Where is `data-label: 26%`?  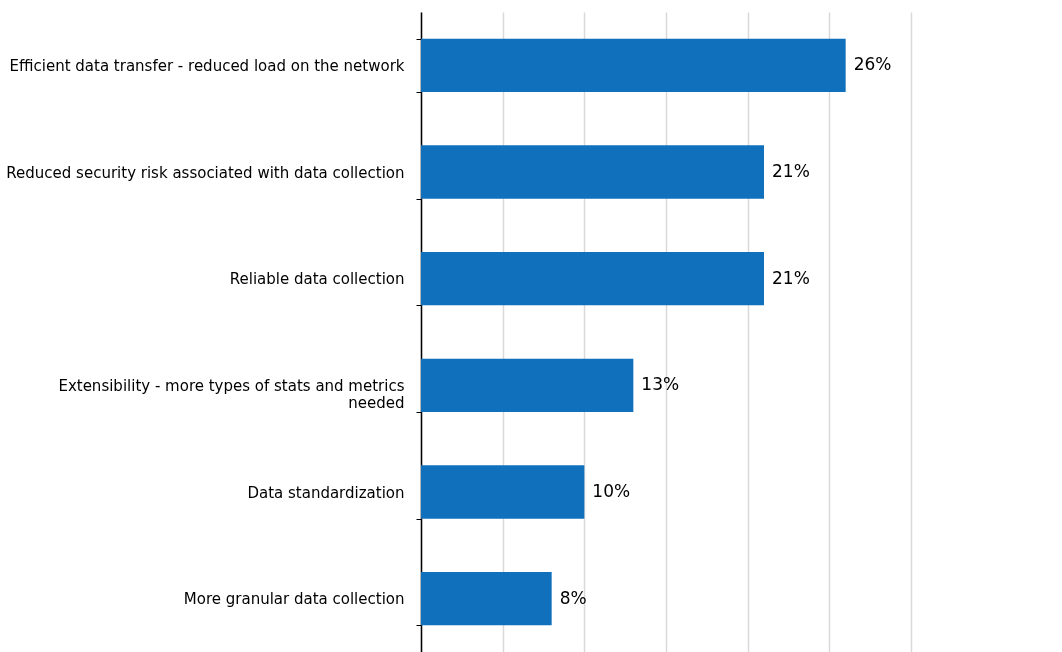
data-label: 26% is located at coordinates (872, 64).